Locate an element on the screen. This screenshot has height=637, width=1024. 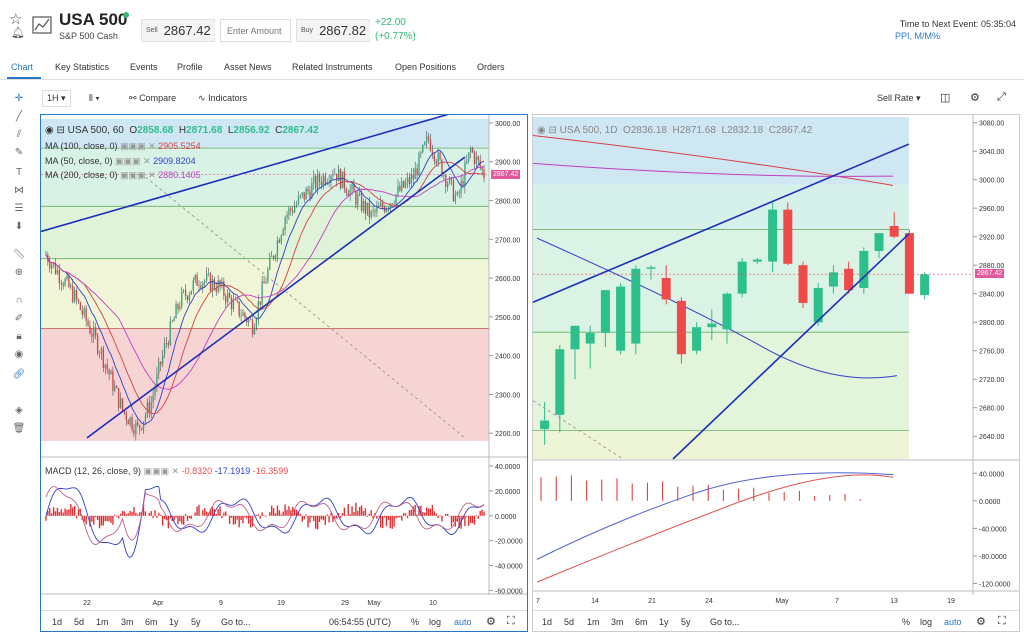
tab-profile: Profile is located at coordinates (190, 67).